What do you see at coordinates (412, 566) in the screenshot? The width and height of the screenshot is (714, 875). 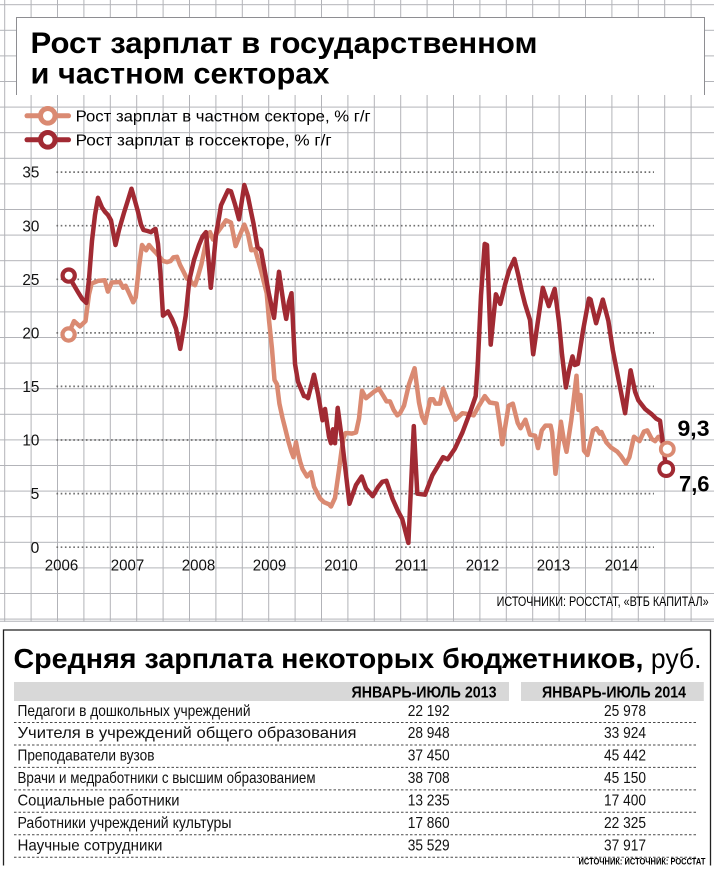 I see `svg-text: 2011` at bounding box center [412, 566].